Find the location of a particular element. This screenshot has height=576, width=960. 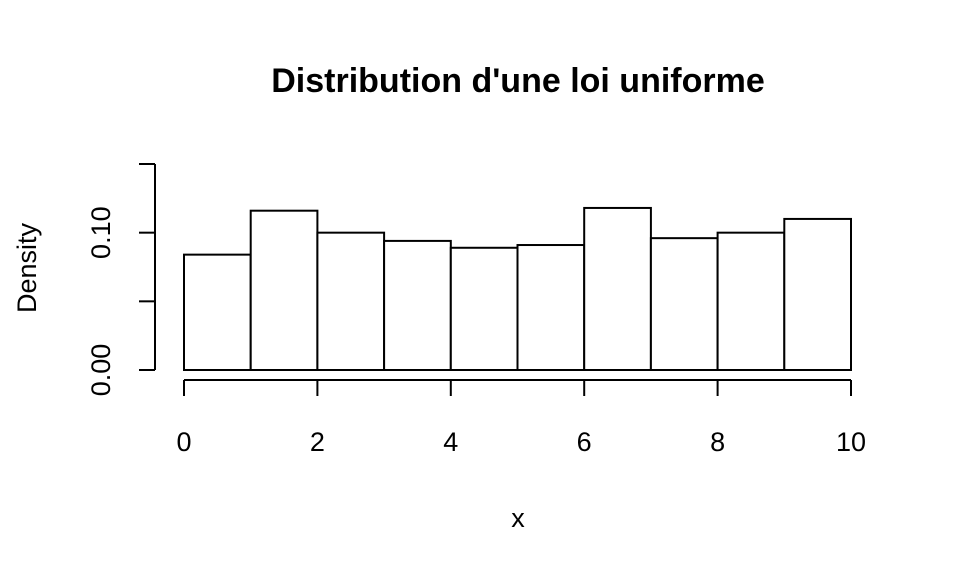

x-tick-label-6: 6 is located at coordinates (584, 442).